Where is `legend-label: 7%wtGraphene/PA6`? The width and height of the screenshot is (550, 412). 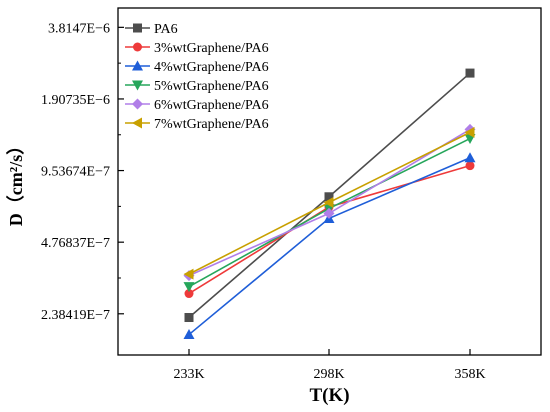 legend-label: 7%wtGraphene/PA6 is located at coordinates (211, 124).